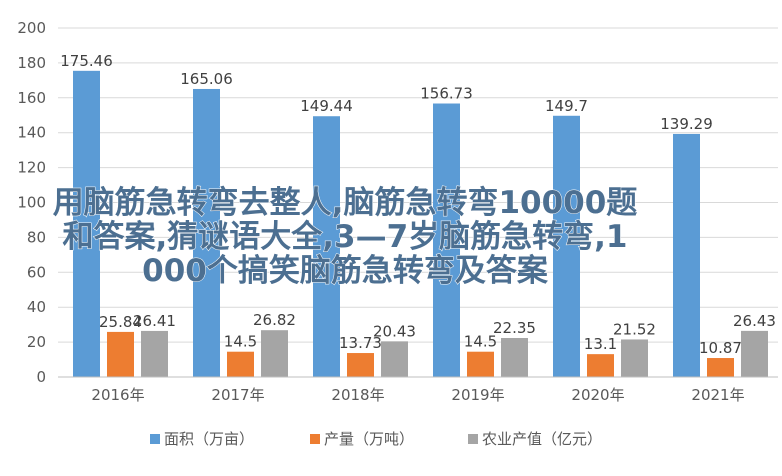 The image size is (782, 476). What do you see at coordinates (237, 395) in the screenshot?
I see `x-tick-label: 2017年` at bounding box center [237, 395].